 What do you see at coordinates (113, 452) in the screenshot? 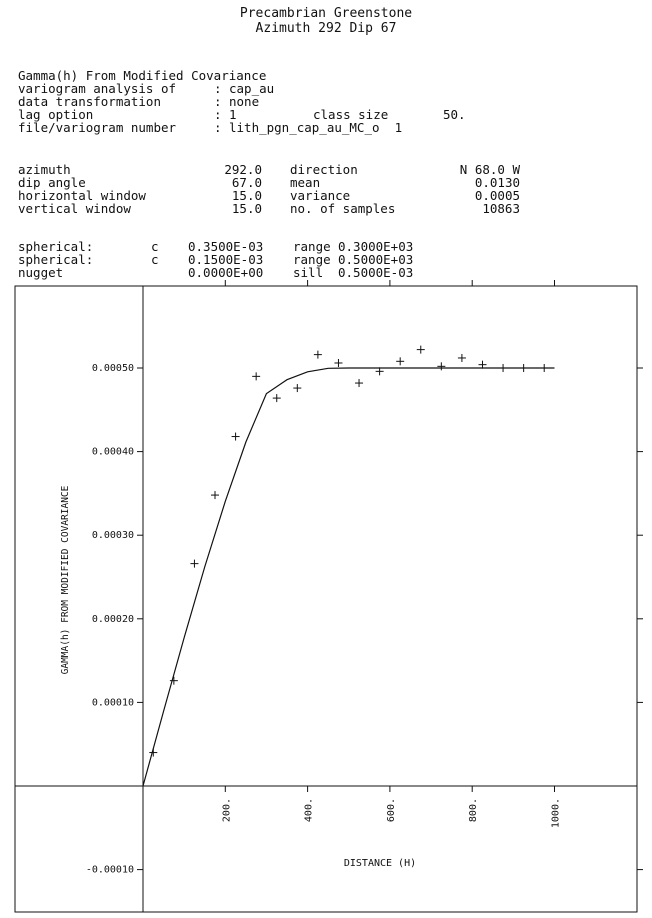
I see `y-tick-label: 0.00040` at bounding box center [113, 452].